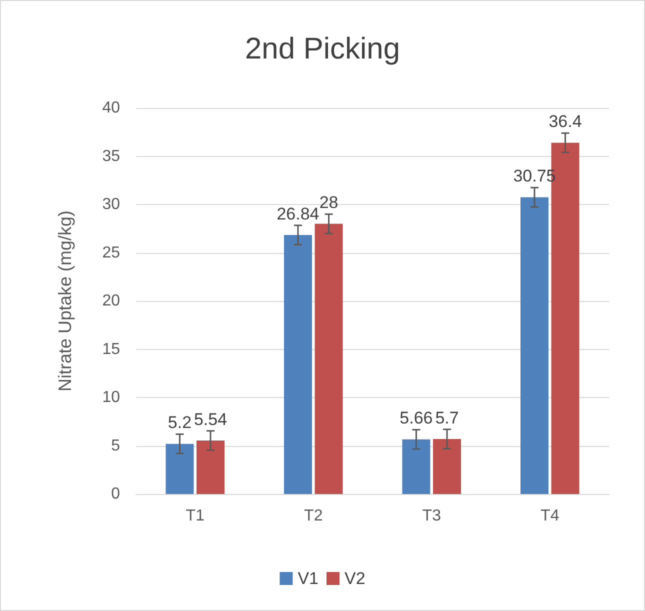  What do you see at coordinates (65, 301) in the screenshot?
I see `y-axis-title: Nitrate Uptake (mg/kg)` at bounding box center [65, 301].